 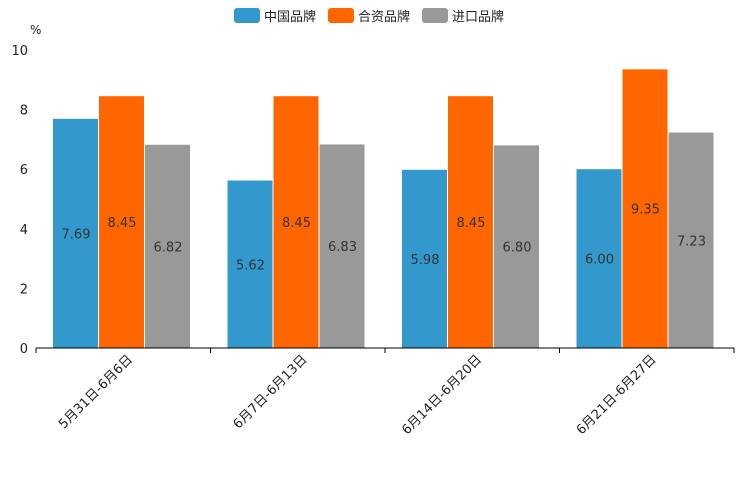 What do you see at coordinates (19, 51) in the screenshot?
I see `y-tick-label: 10` at bounding box center [19, 51].